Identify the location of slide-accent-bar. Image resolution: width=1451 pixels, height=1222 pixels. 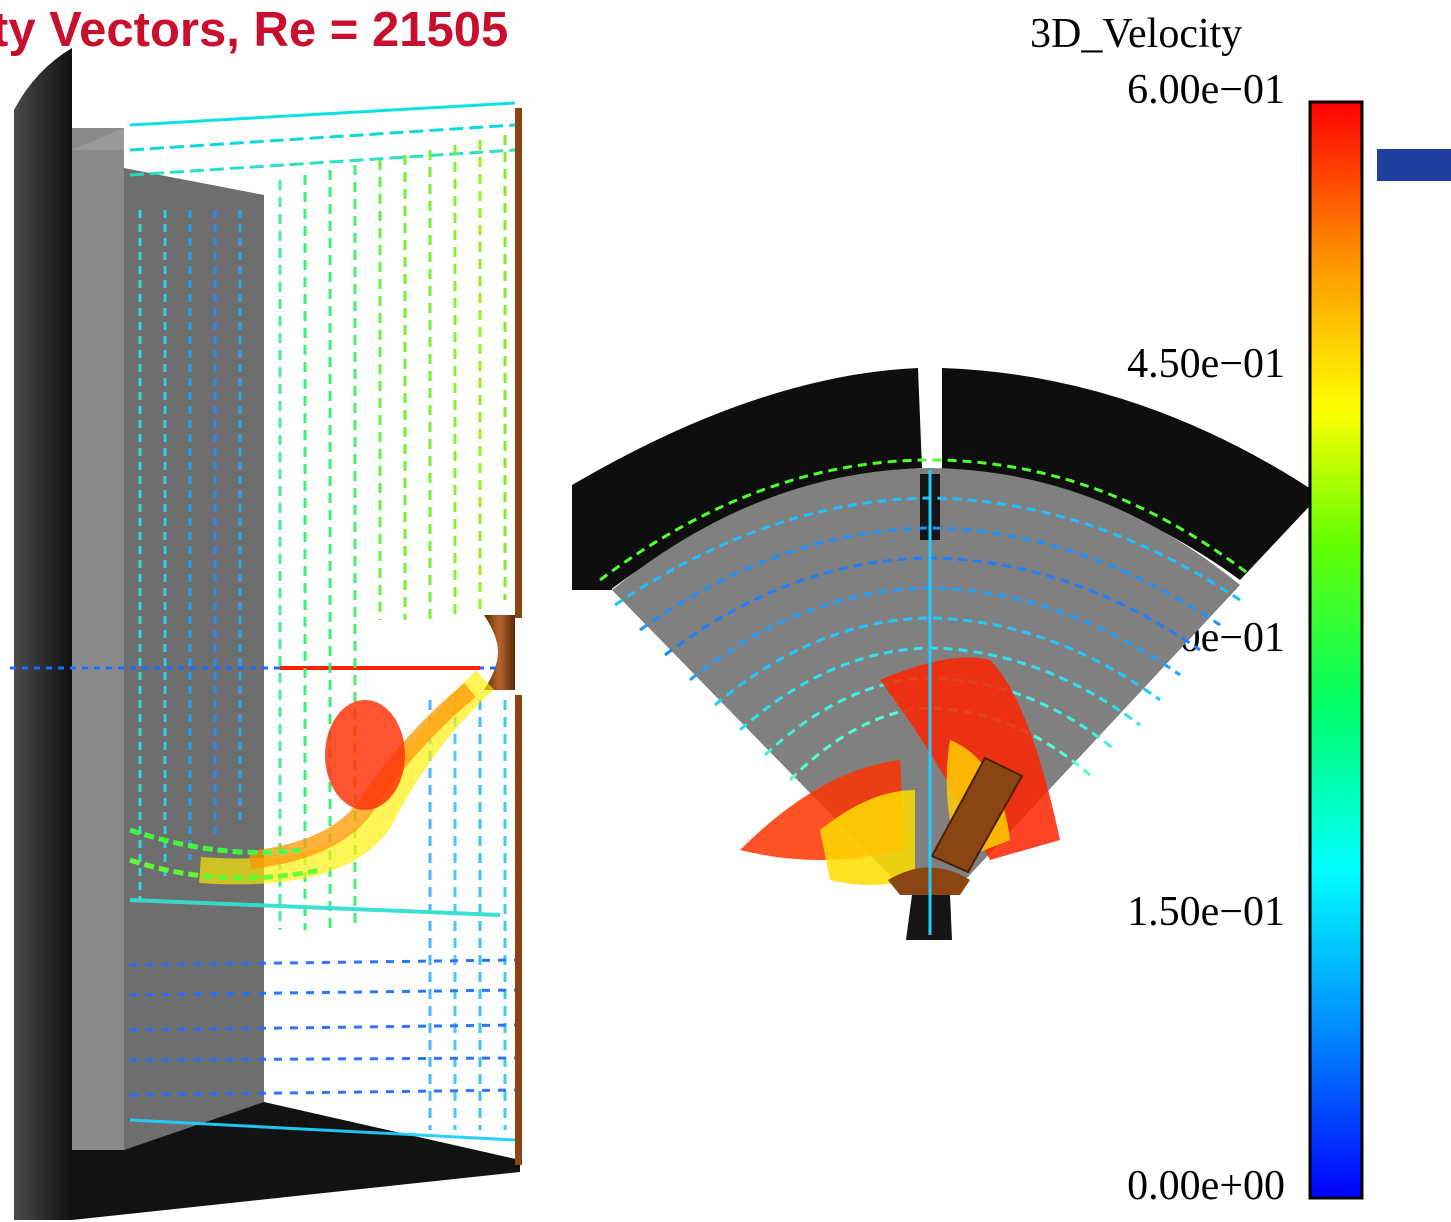
(1414, 165).